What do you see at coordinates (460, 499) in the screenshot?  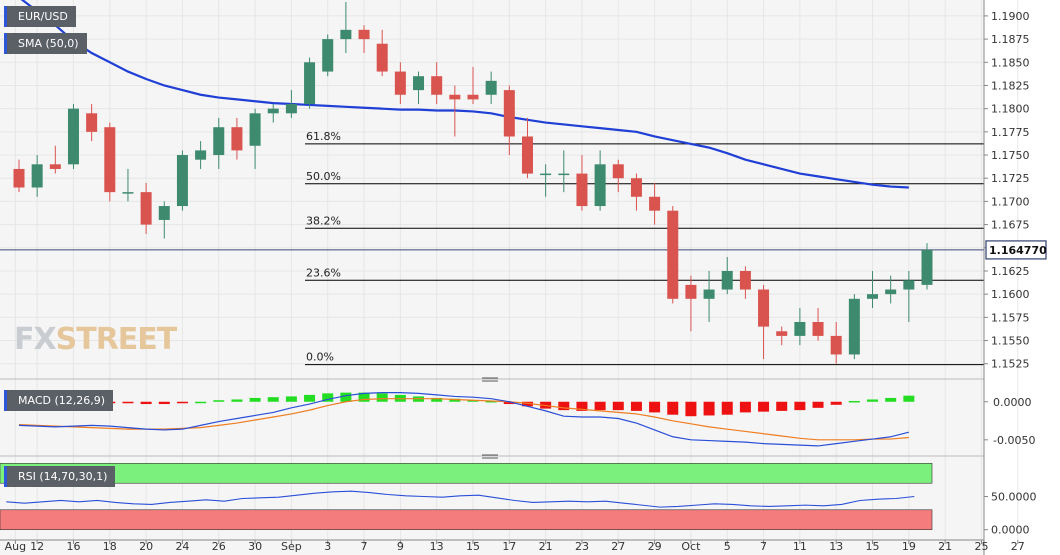 I see `rsi-line` at bounding box center [460, 499].